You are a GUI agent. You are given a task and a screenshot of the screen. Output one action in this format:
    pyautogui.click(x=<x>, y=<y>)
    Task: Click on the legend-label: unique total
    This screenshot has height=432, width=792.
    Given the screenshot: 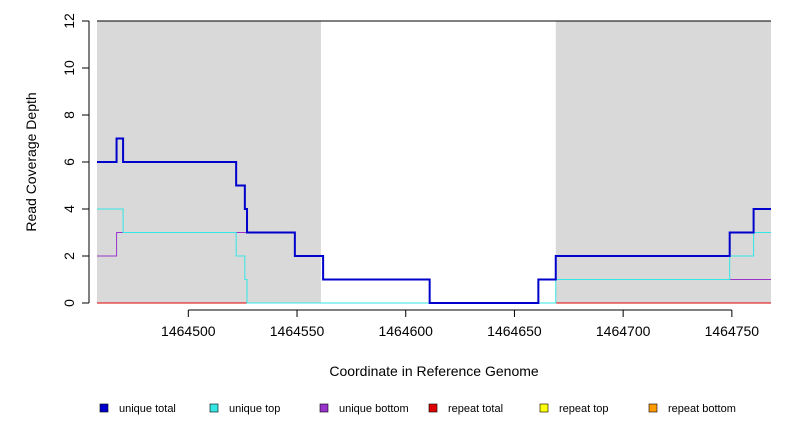 What is the action you would take?
    pyautogui.click(x=147, y=409)
    